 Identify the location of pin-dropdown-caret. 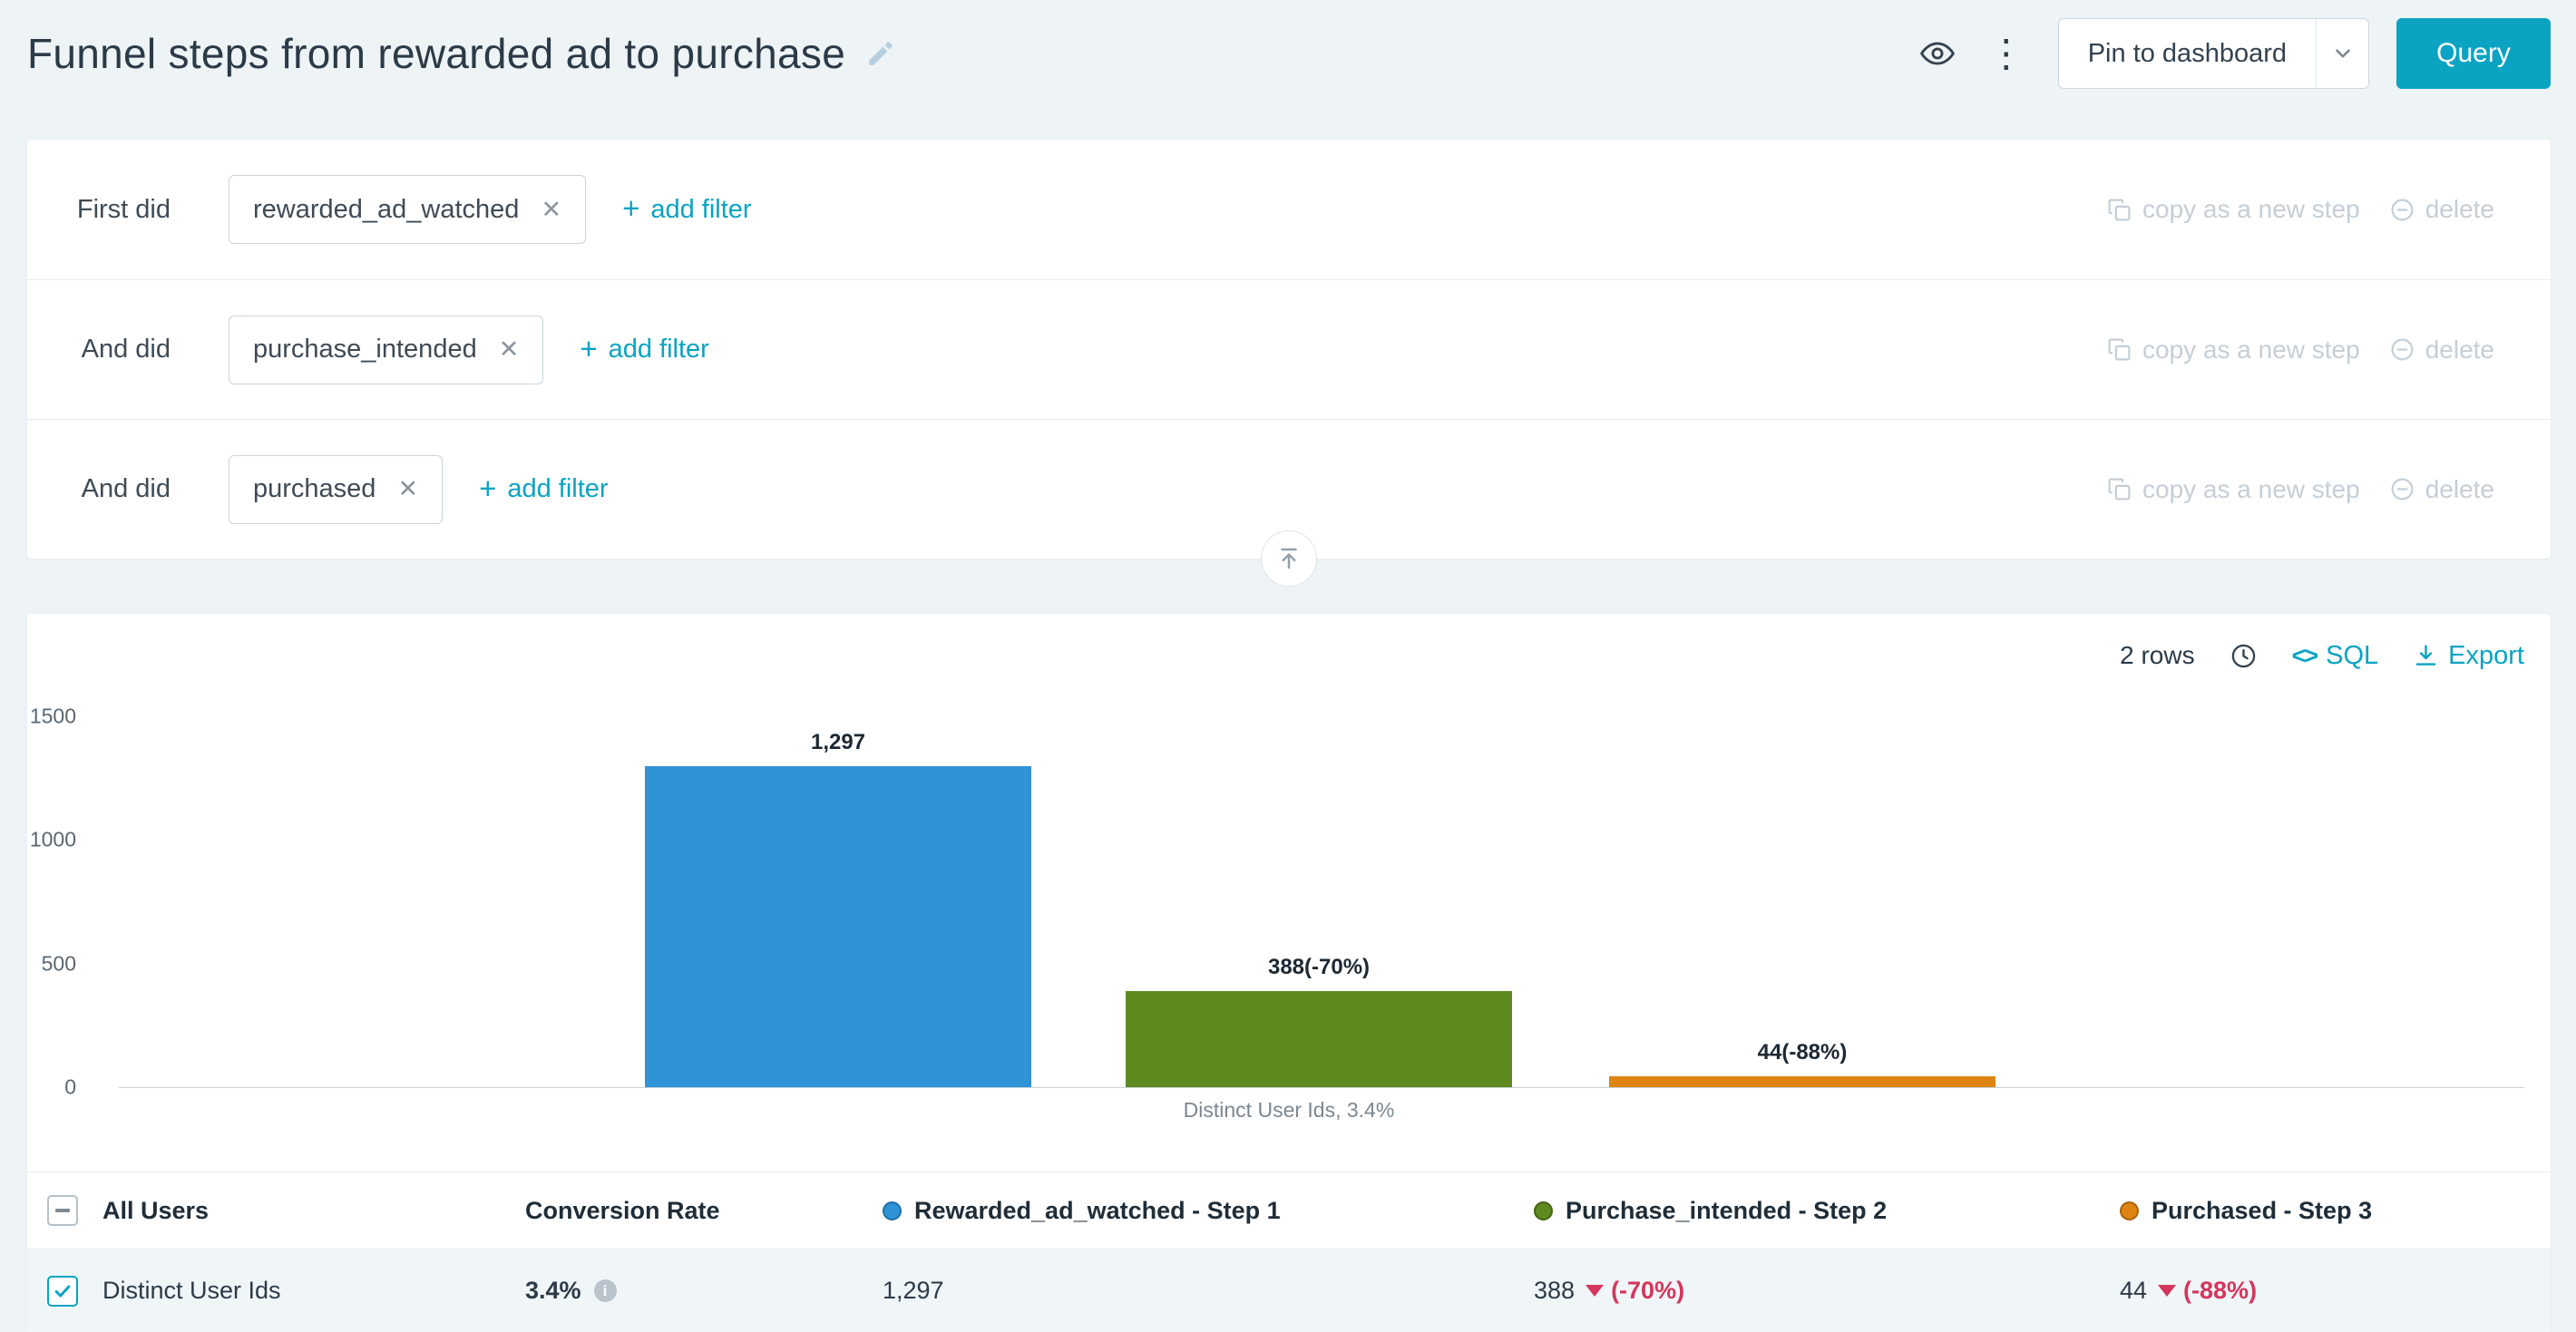
(2342, 54).